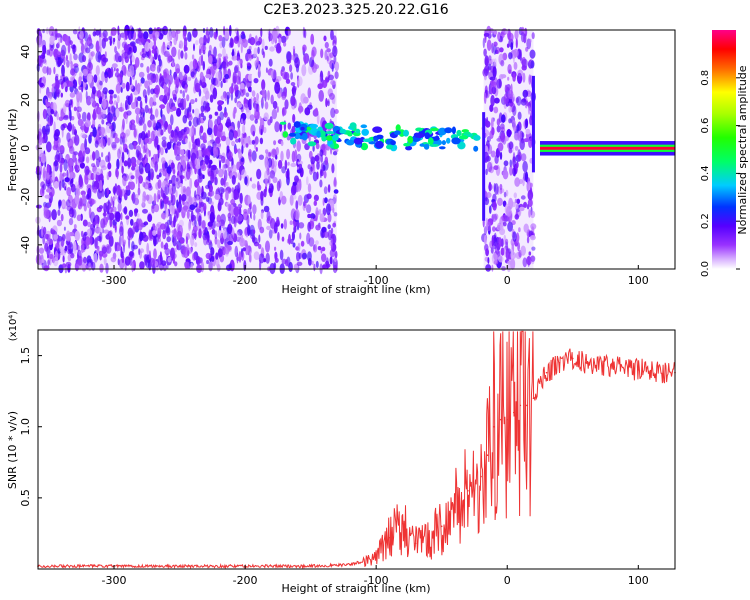  Describe the element at coordinates (607, 148) in the screenshot. I see `carrier-core` at that location.